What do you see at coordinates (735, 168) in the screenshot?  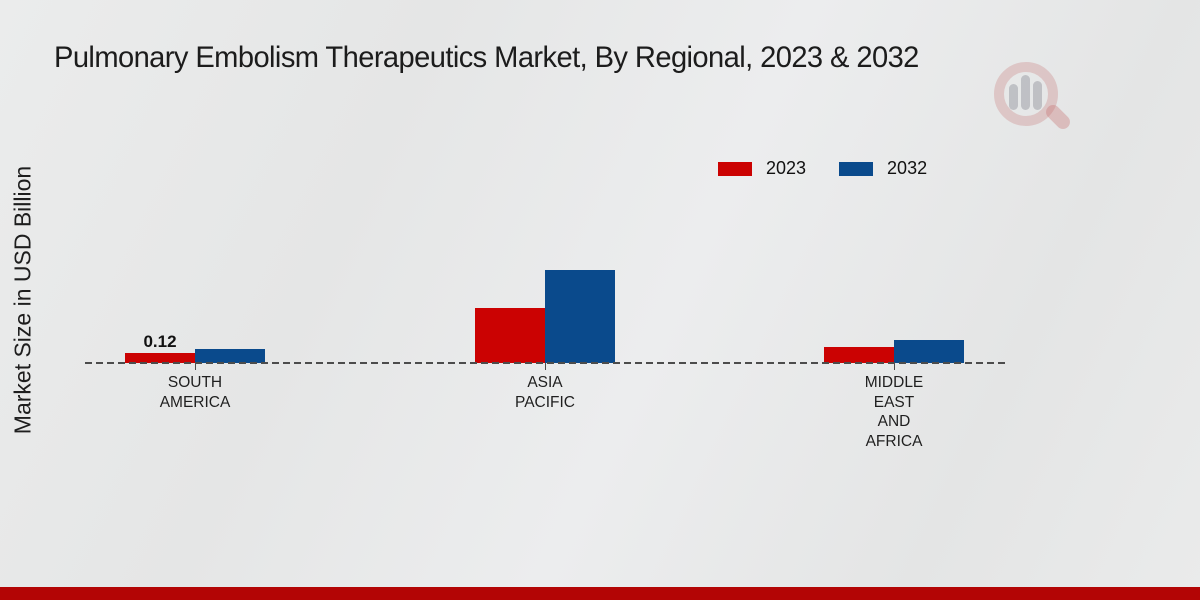 I see `legend-swatch-2023` at bounding box center [735, 168].